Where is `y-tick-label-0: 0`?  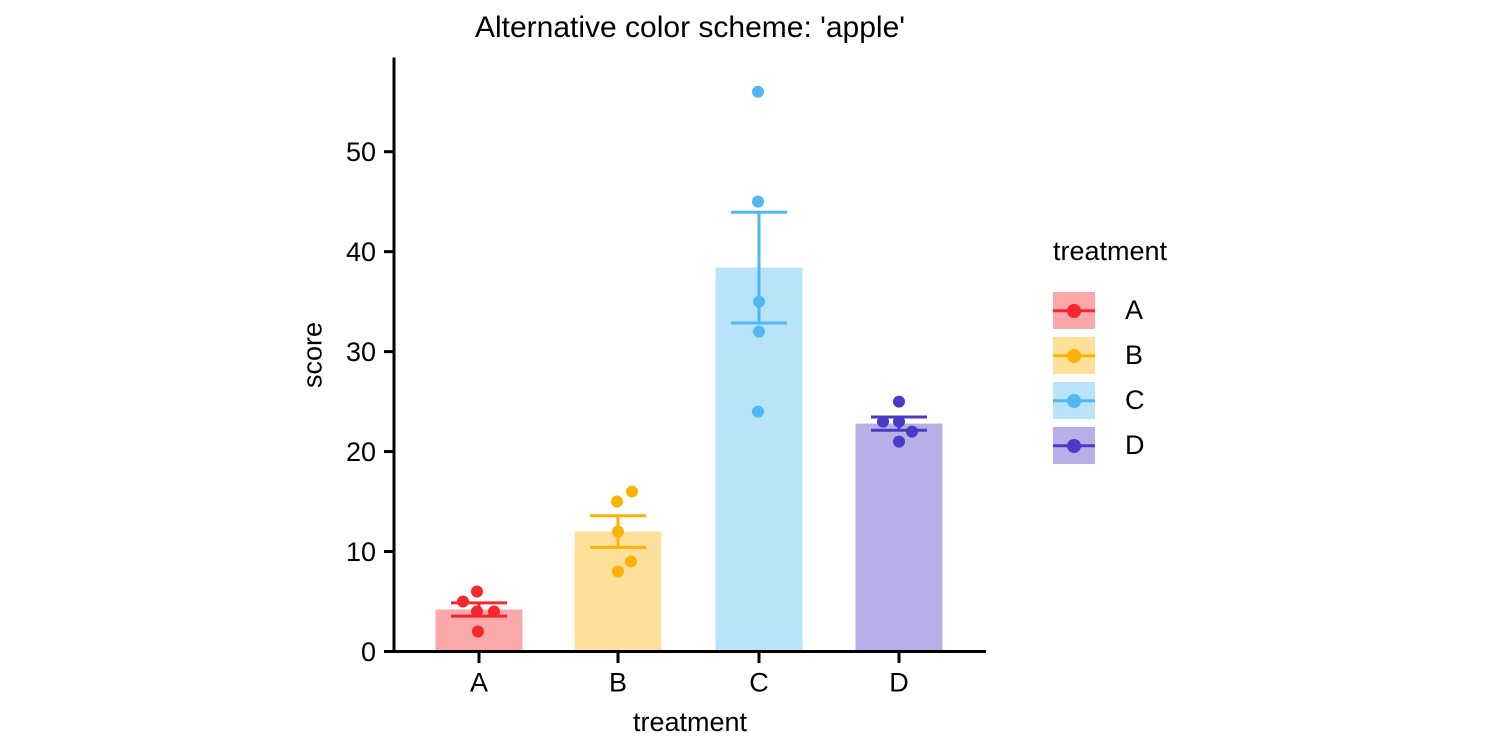 y-tick-label-0: 0 is located at coordinates (368, 652).